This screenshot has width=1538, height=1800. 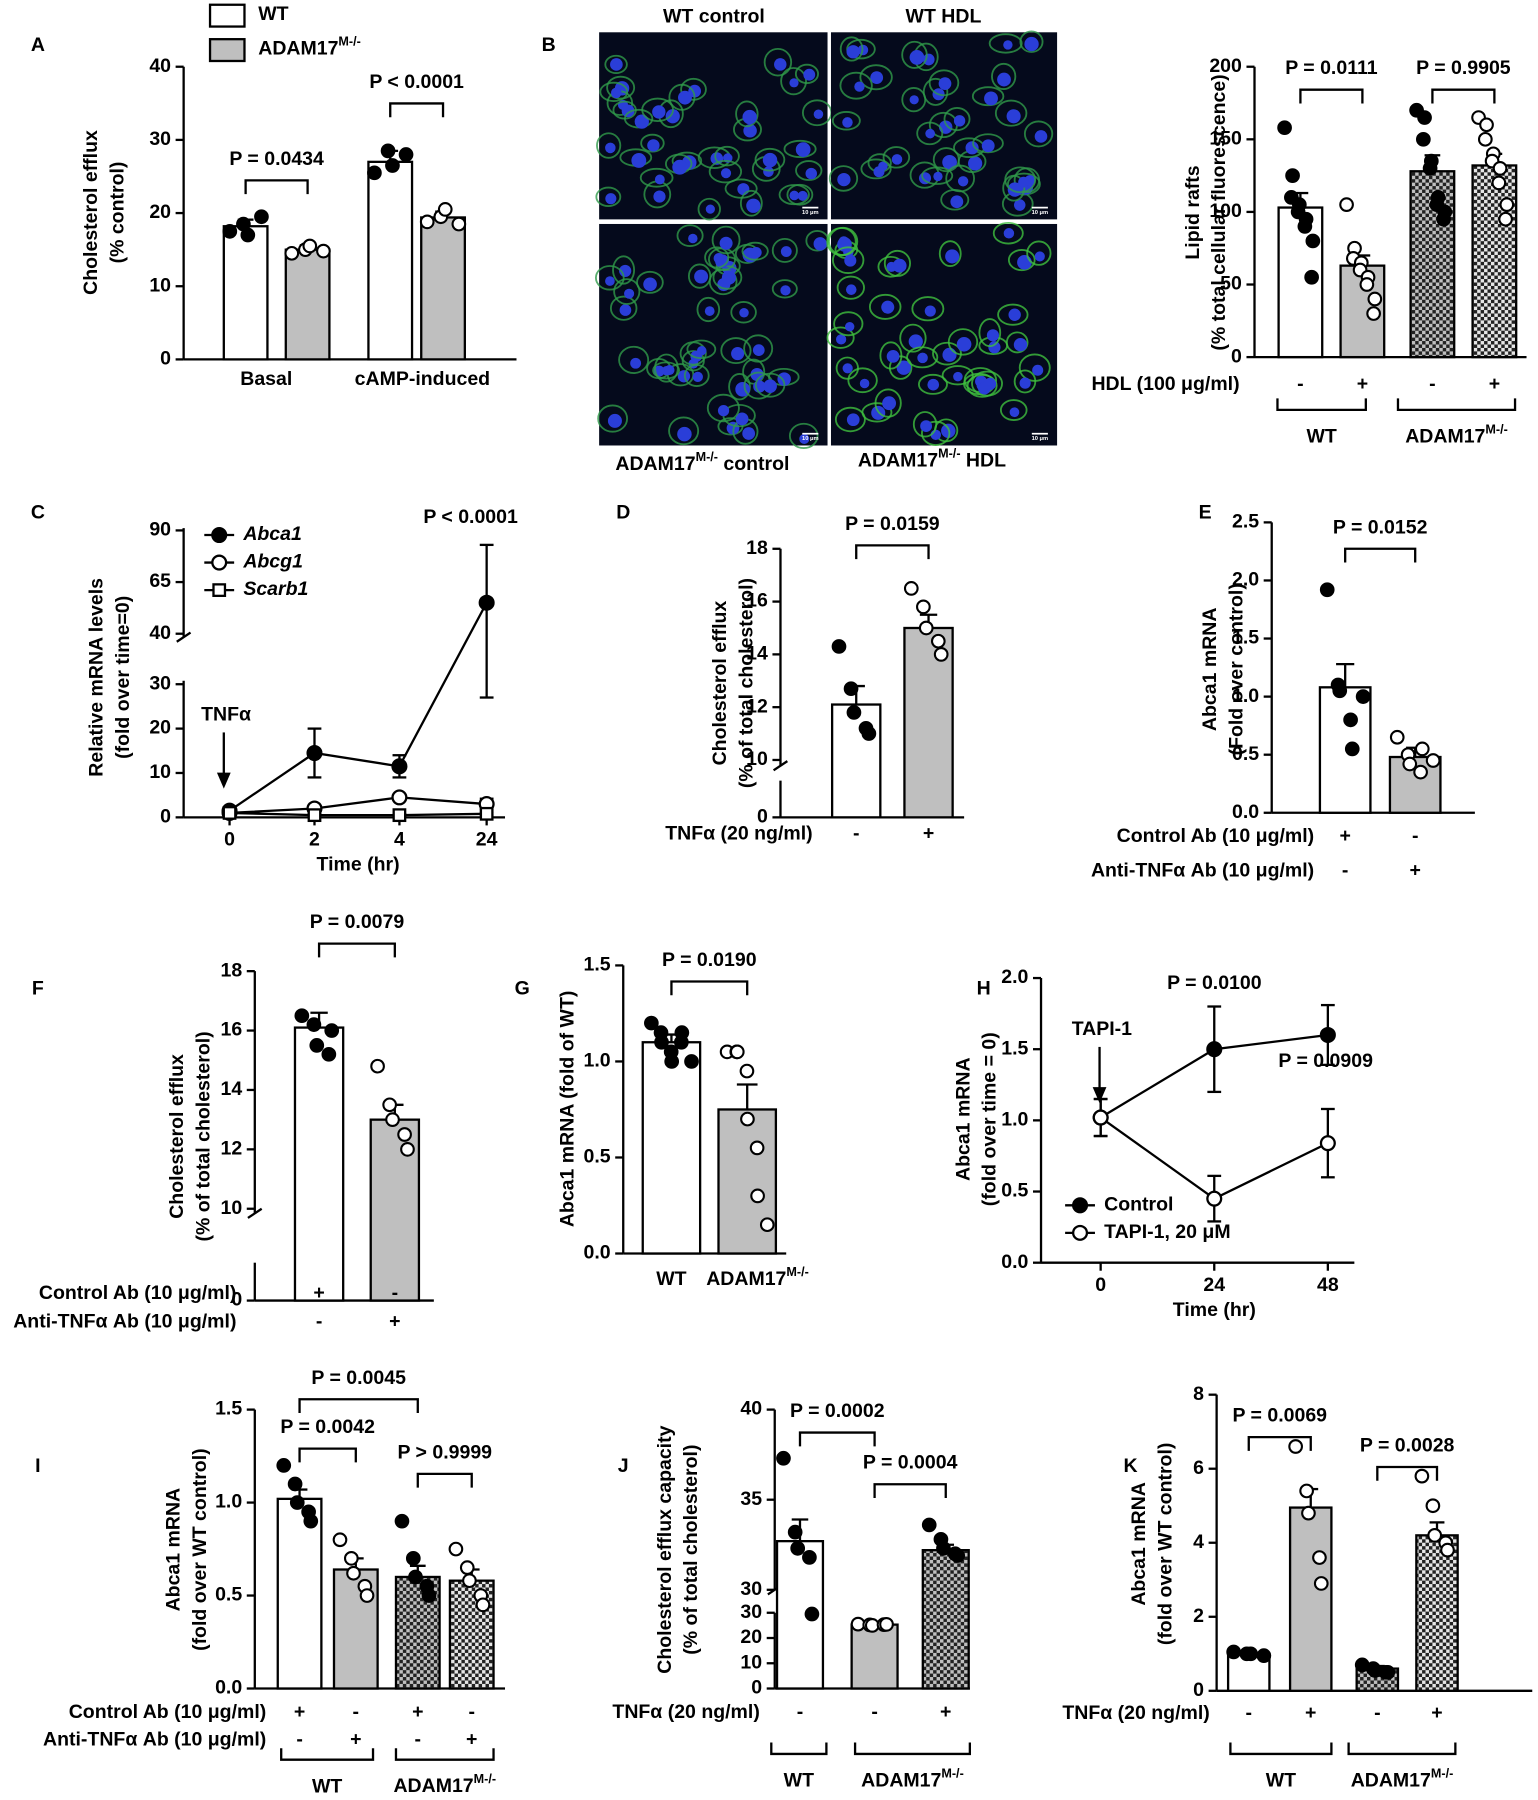 I want to click on legend-swatch, so click(x=227, y=15).